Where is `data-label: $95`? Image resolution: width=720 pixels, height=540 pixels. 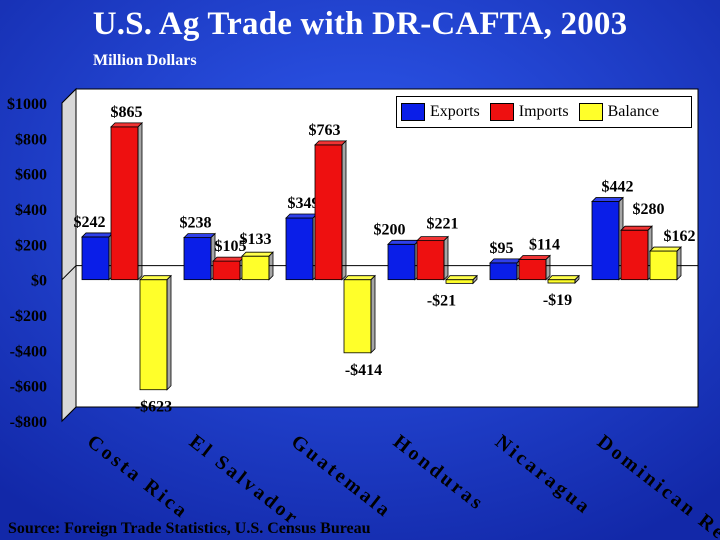
data-label: $95 is located at coordinates (502, 248).